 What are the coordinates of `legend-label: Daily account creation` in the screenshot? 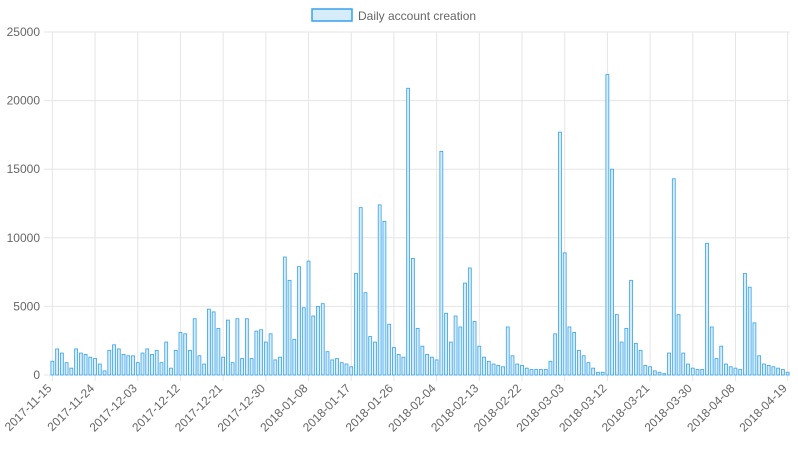 It's located at (417, 16).